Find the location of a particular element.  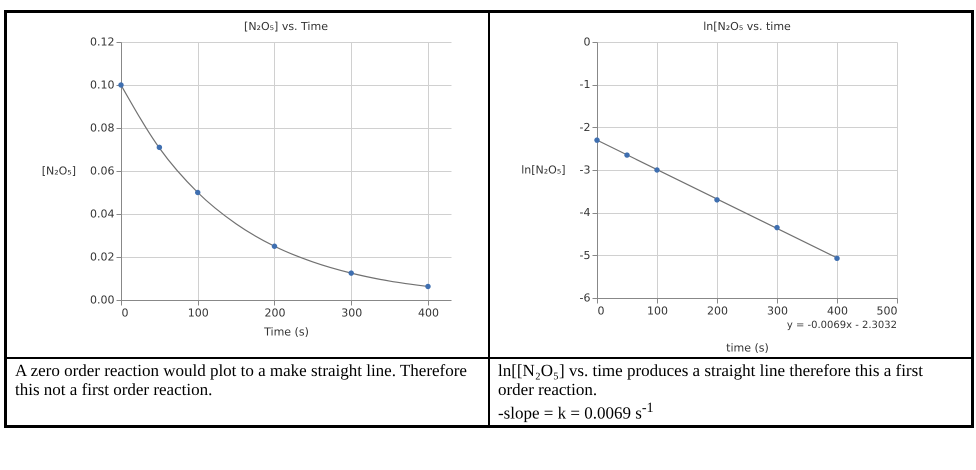

x-axis-title: time (s) is located at coordinates (747, 348).